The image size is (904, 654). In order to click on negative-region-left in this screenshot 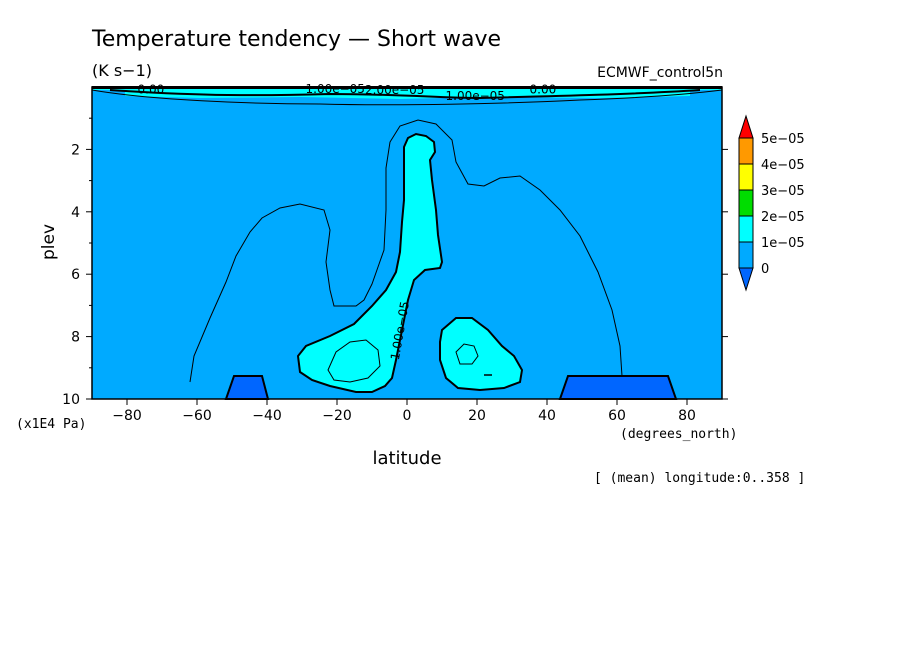, I will do `click(247, 387)`.